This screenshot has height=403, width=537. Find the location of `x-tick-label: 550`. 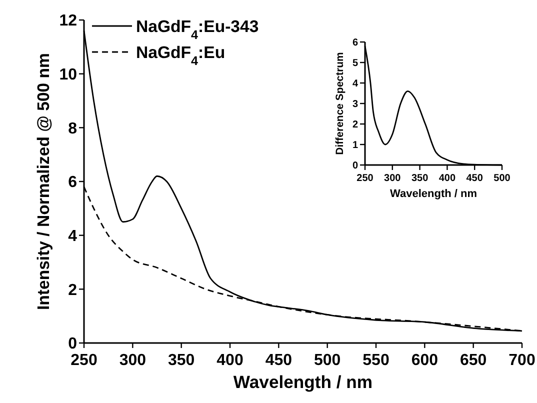

x-tick-label: 550 is located at coordinates (376, 360).